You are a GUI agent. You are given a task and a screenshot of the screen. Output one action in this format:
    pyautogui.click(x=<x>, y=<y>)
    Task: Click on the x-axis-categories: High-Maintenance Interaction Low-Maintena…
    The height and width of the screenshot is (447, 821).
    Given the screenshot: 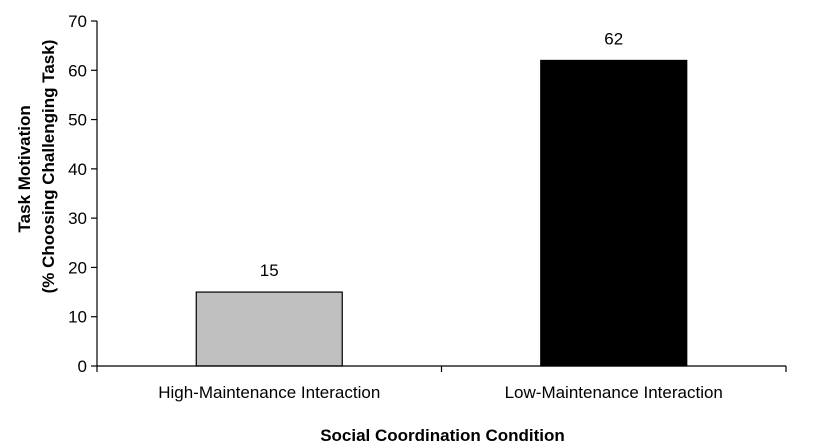 What is the action you would take?
    pyautogui.click(x=441, y=384)
    